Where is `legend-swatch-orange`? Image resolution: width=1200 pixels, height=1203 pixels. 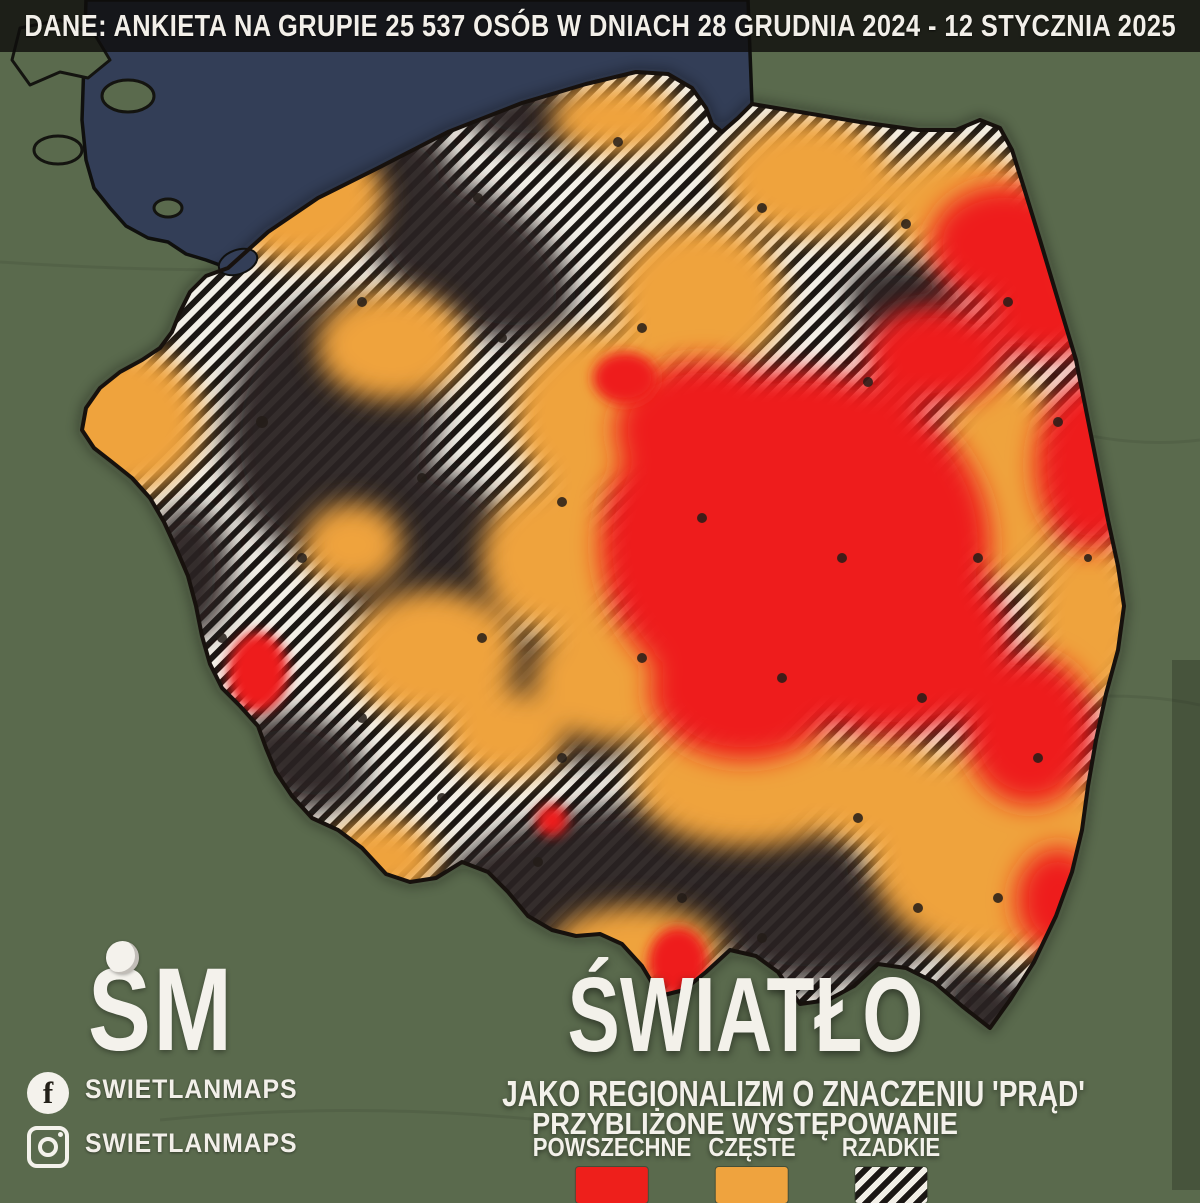 legend-swatch-orange is located at coordinates (751, 1185).